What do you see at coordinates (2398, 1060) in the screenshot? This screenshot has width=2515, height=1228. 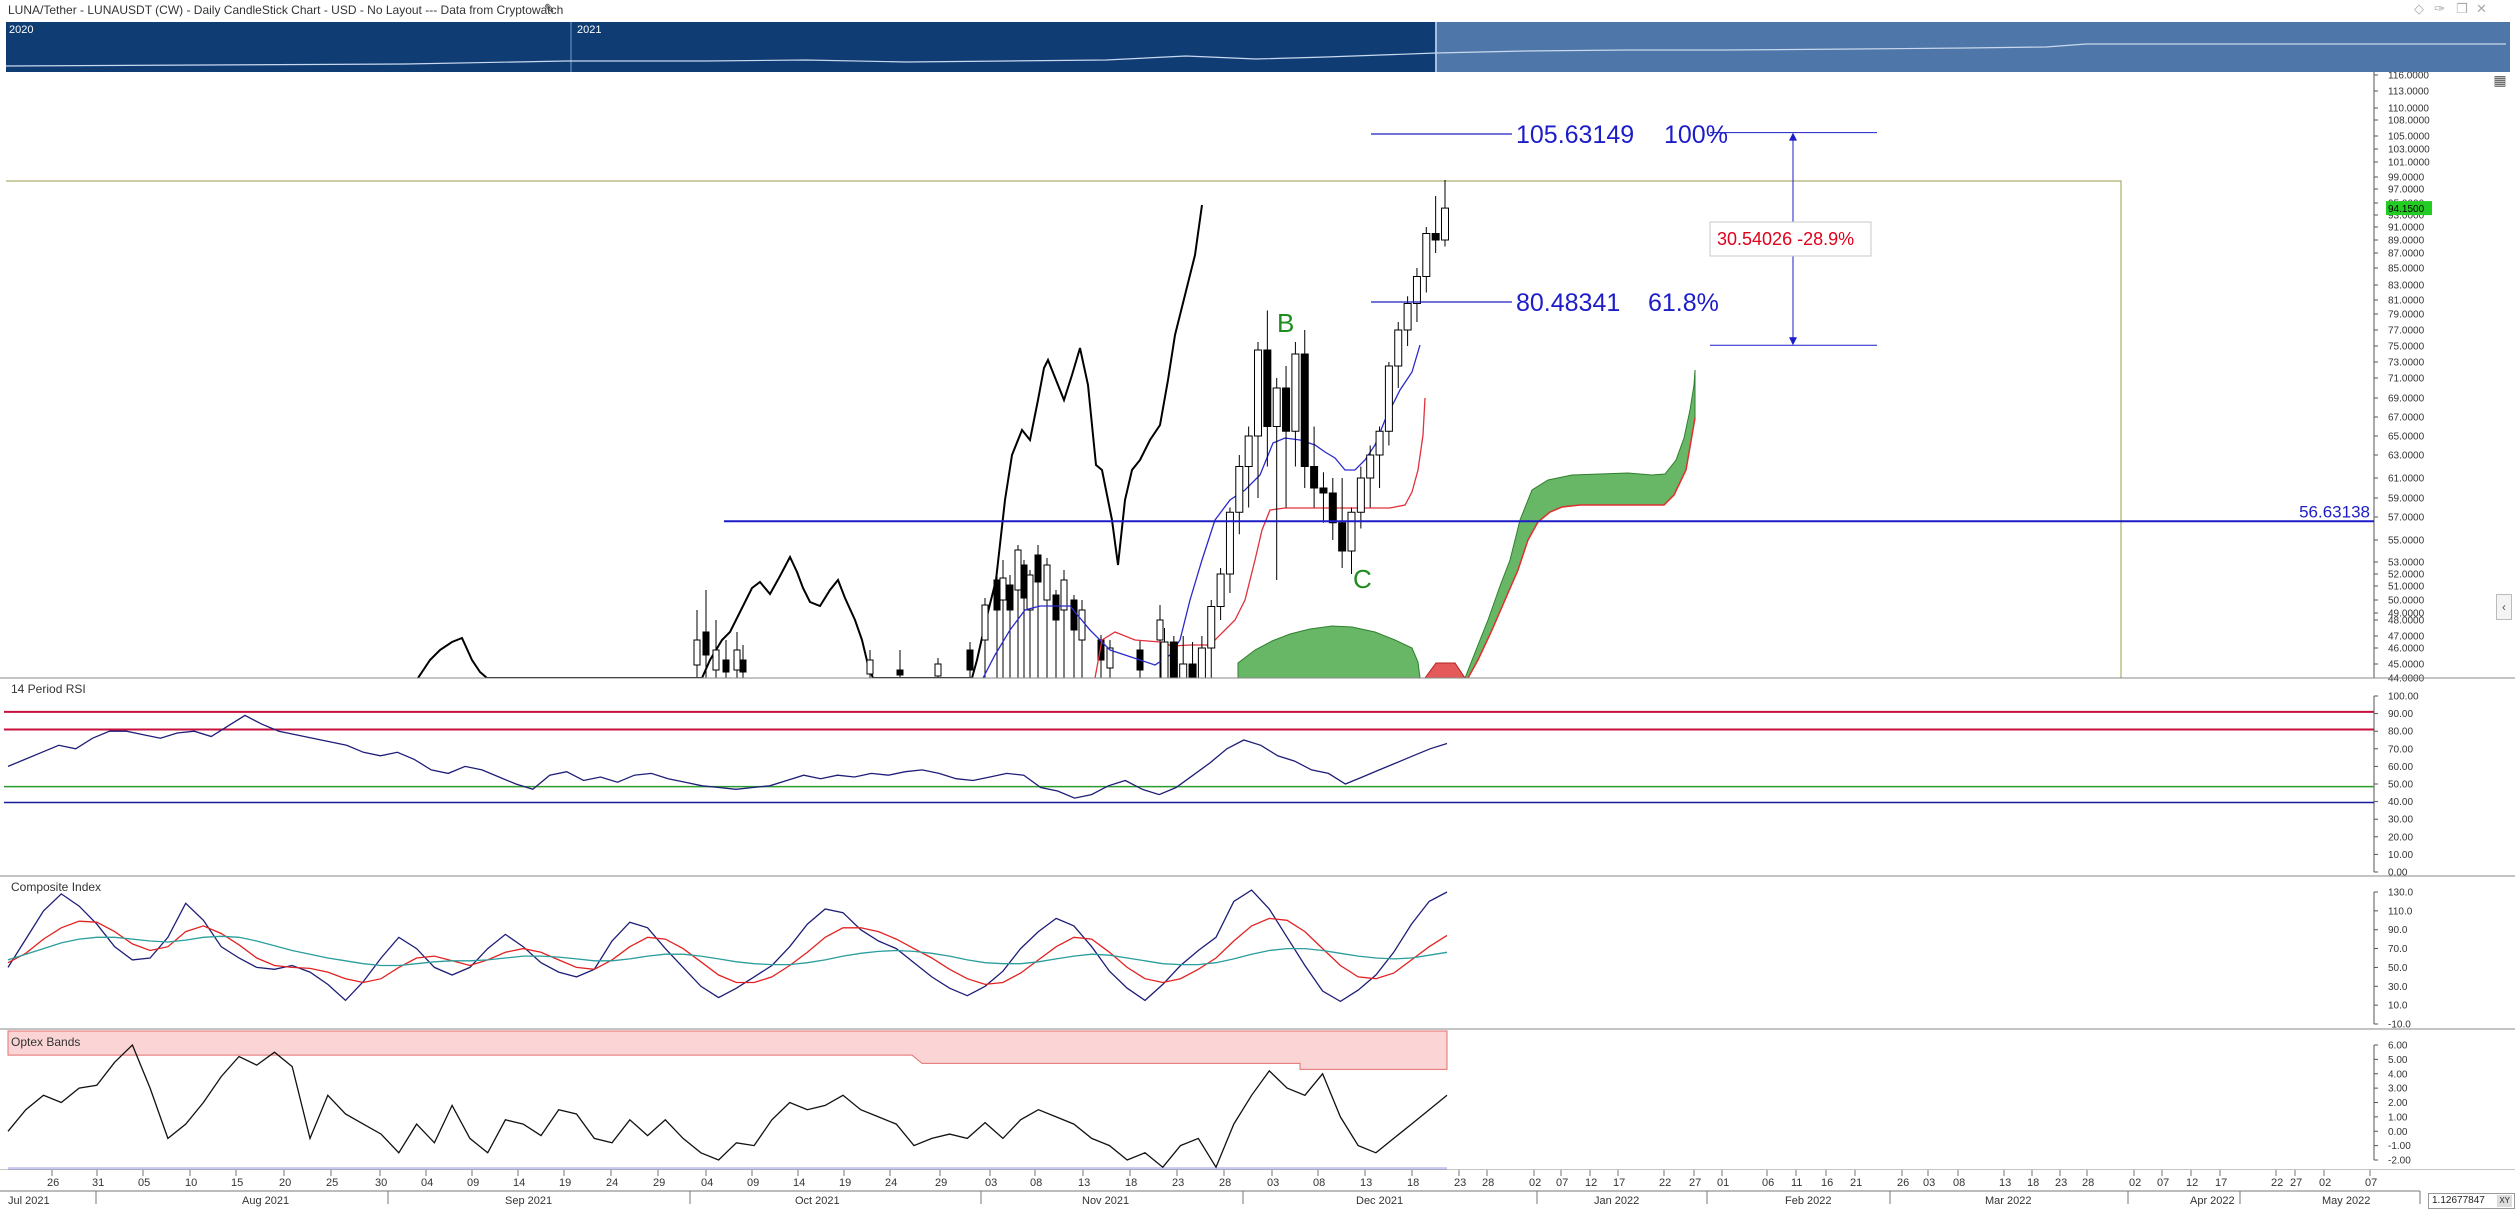 I see `optex-tick-label: 5.00` at bounding box center [2398, 1060].